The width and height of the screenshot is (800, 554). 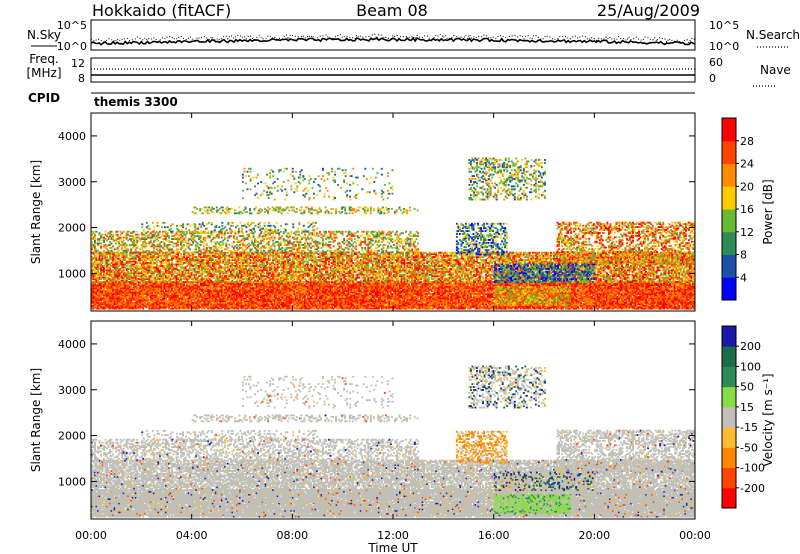 I want to click on noise-search-trace, so click(x=393, y=38).